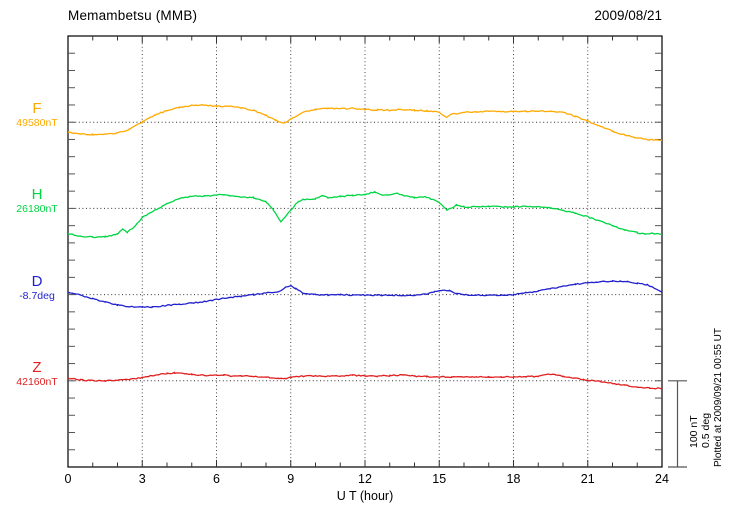 The height and width of the screenshot is (520, 730). I want to click on x-tick-label: 15, so click(439, 479).